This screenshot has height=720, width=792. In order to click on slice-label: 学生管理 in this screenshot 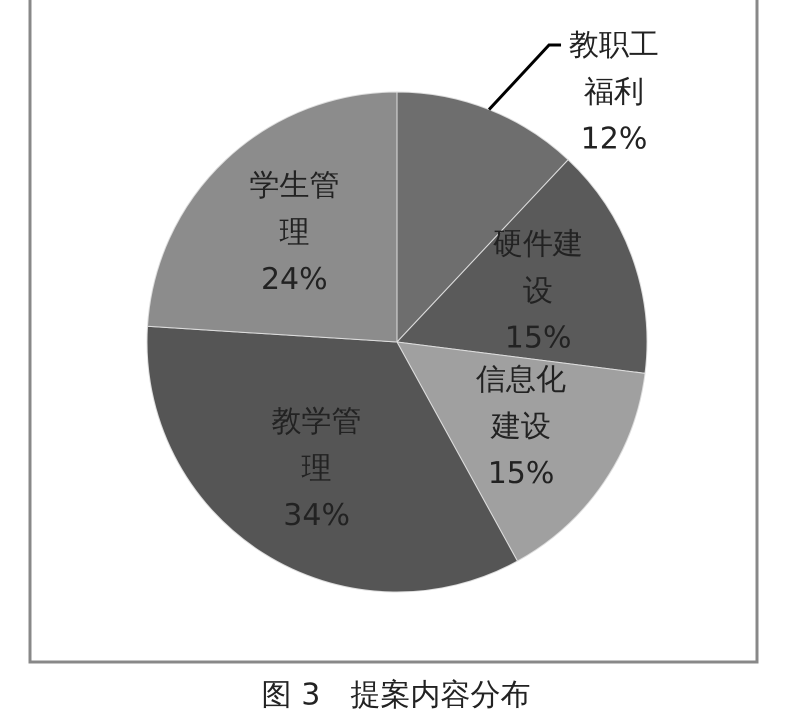, I will do `click(294, 209)`.